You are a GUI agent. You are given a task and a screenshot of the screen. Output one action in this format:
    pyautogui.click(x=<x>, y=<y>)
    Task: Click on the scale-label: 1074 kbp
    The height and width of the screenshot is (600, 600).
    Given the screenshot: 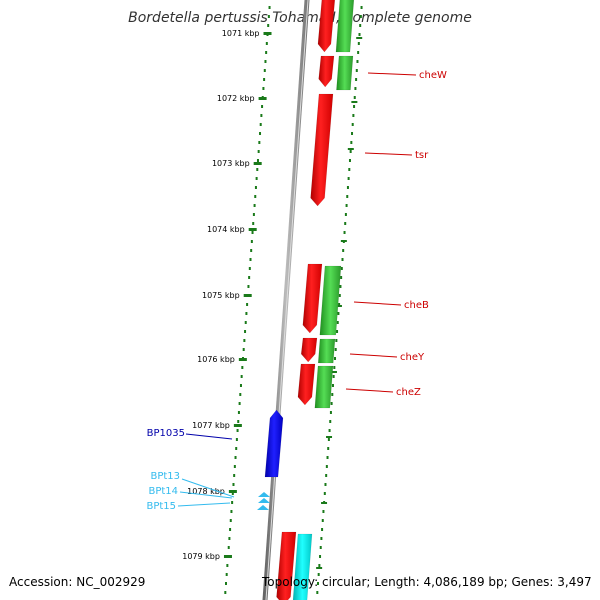 What is the action you would take?
    pyautogui.click(x=226, y=229)
    